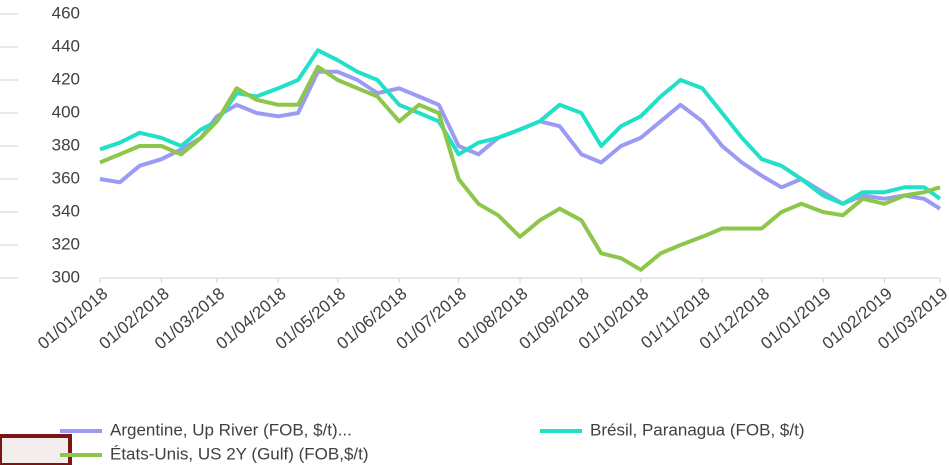 The width and height of the screenshot is (949, 465). Describe the element at coordinates (66, 177) in the screenshot. I see `y-tick-label: 360` at that location.